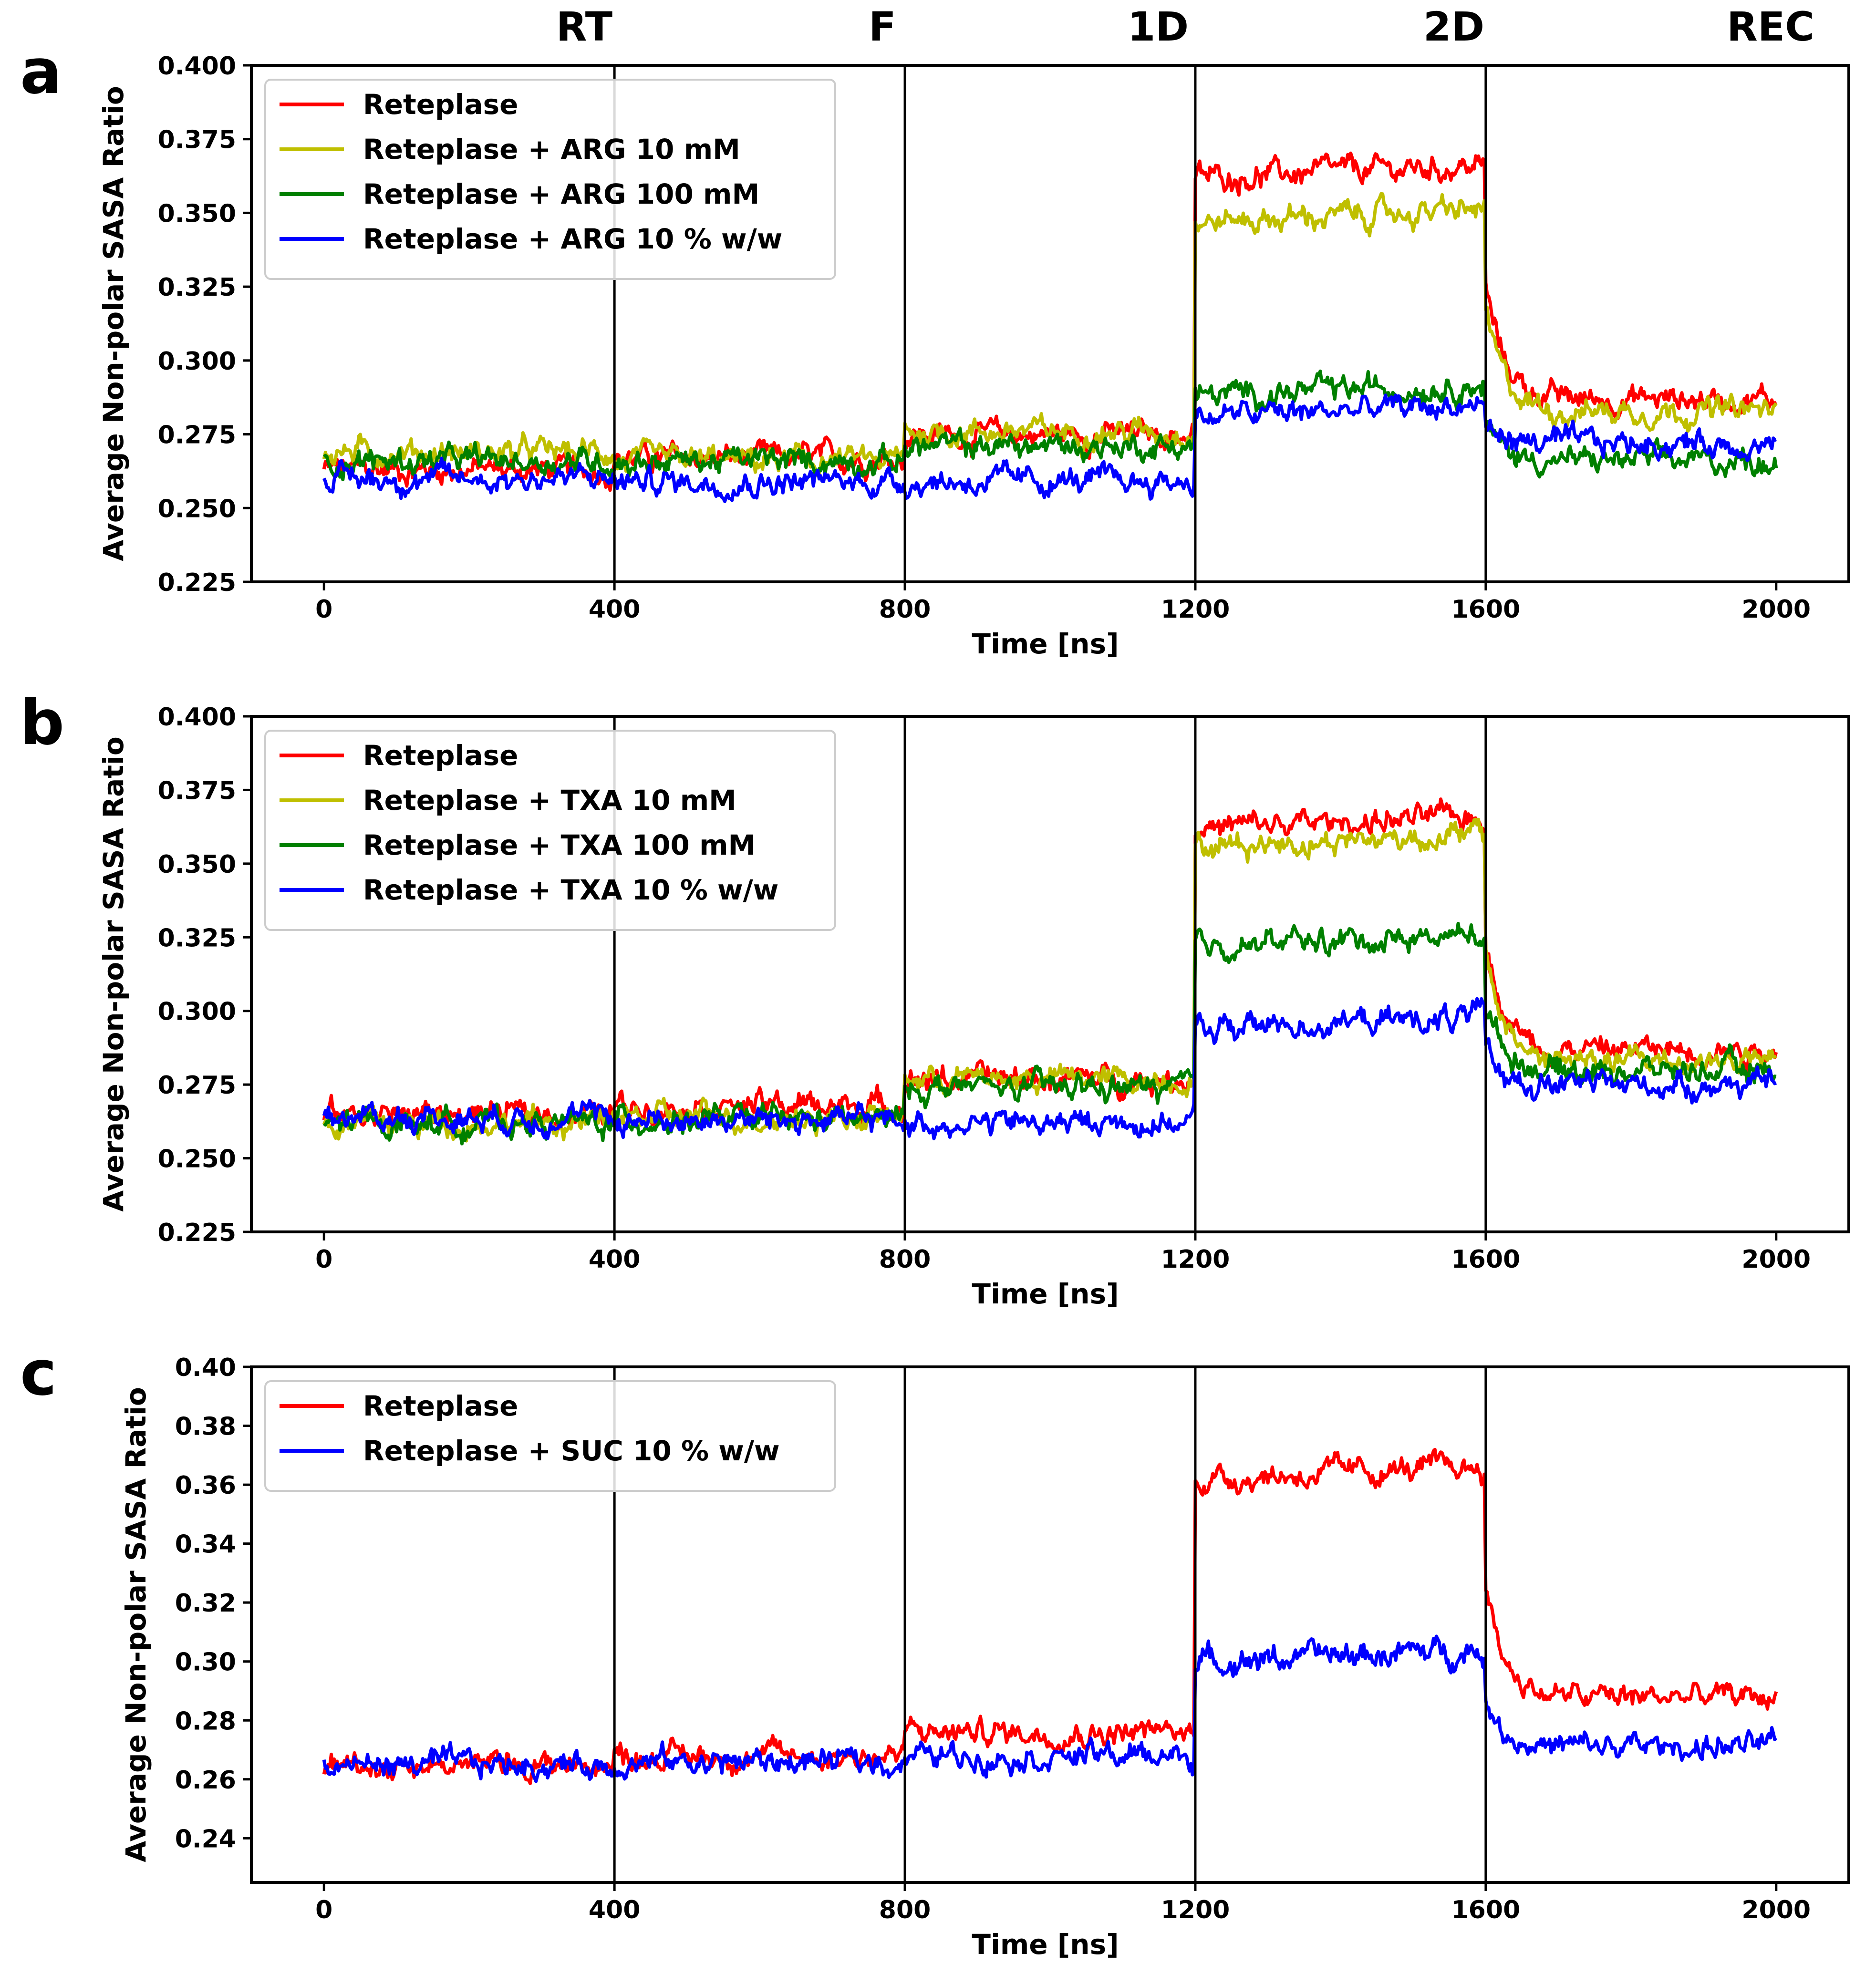 This screenshot has height=1974, width=1876. I want to click on y-tick-label: 0.34, so click(205, 1544).